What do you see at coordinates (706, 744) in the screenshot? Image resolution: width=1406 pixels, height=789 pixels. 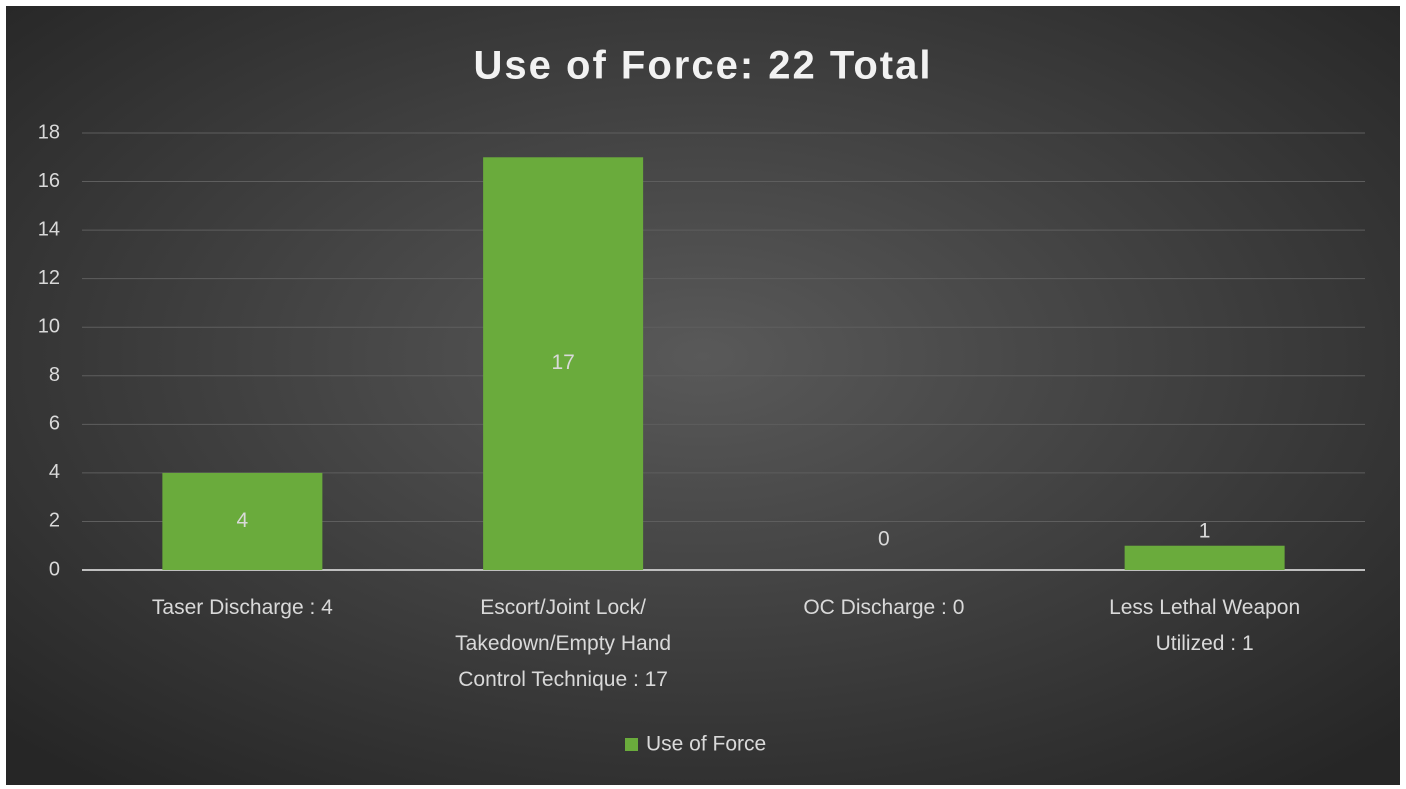 I see `legend-label: Use of Force` at bounding box center [706, 744].